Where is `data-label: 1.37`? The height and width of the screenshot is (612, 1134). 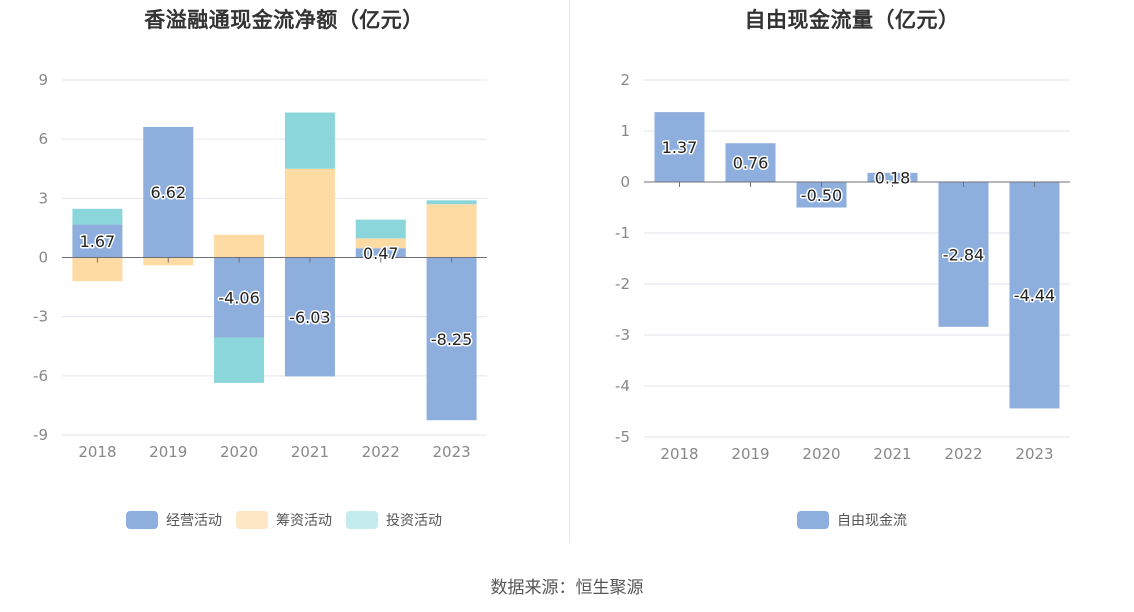 data-label: 1.37 is located at coordinates (680, 147).